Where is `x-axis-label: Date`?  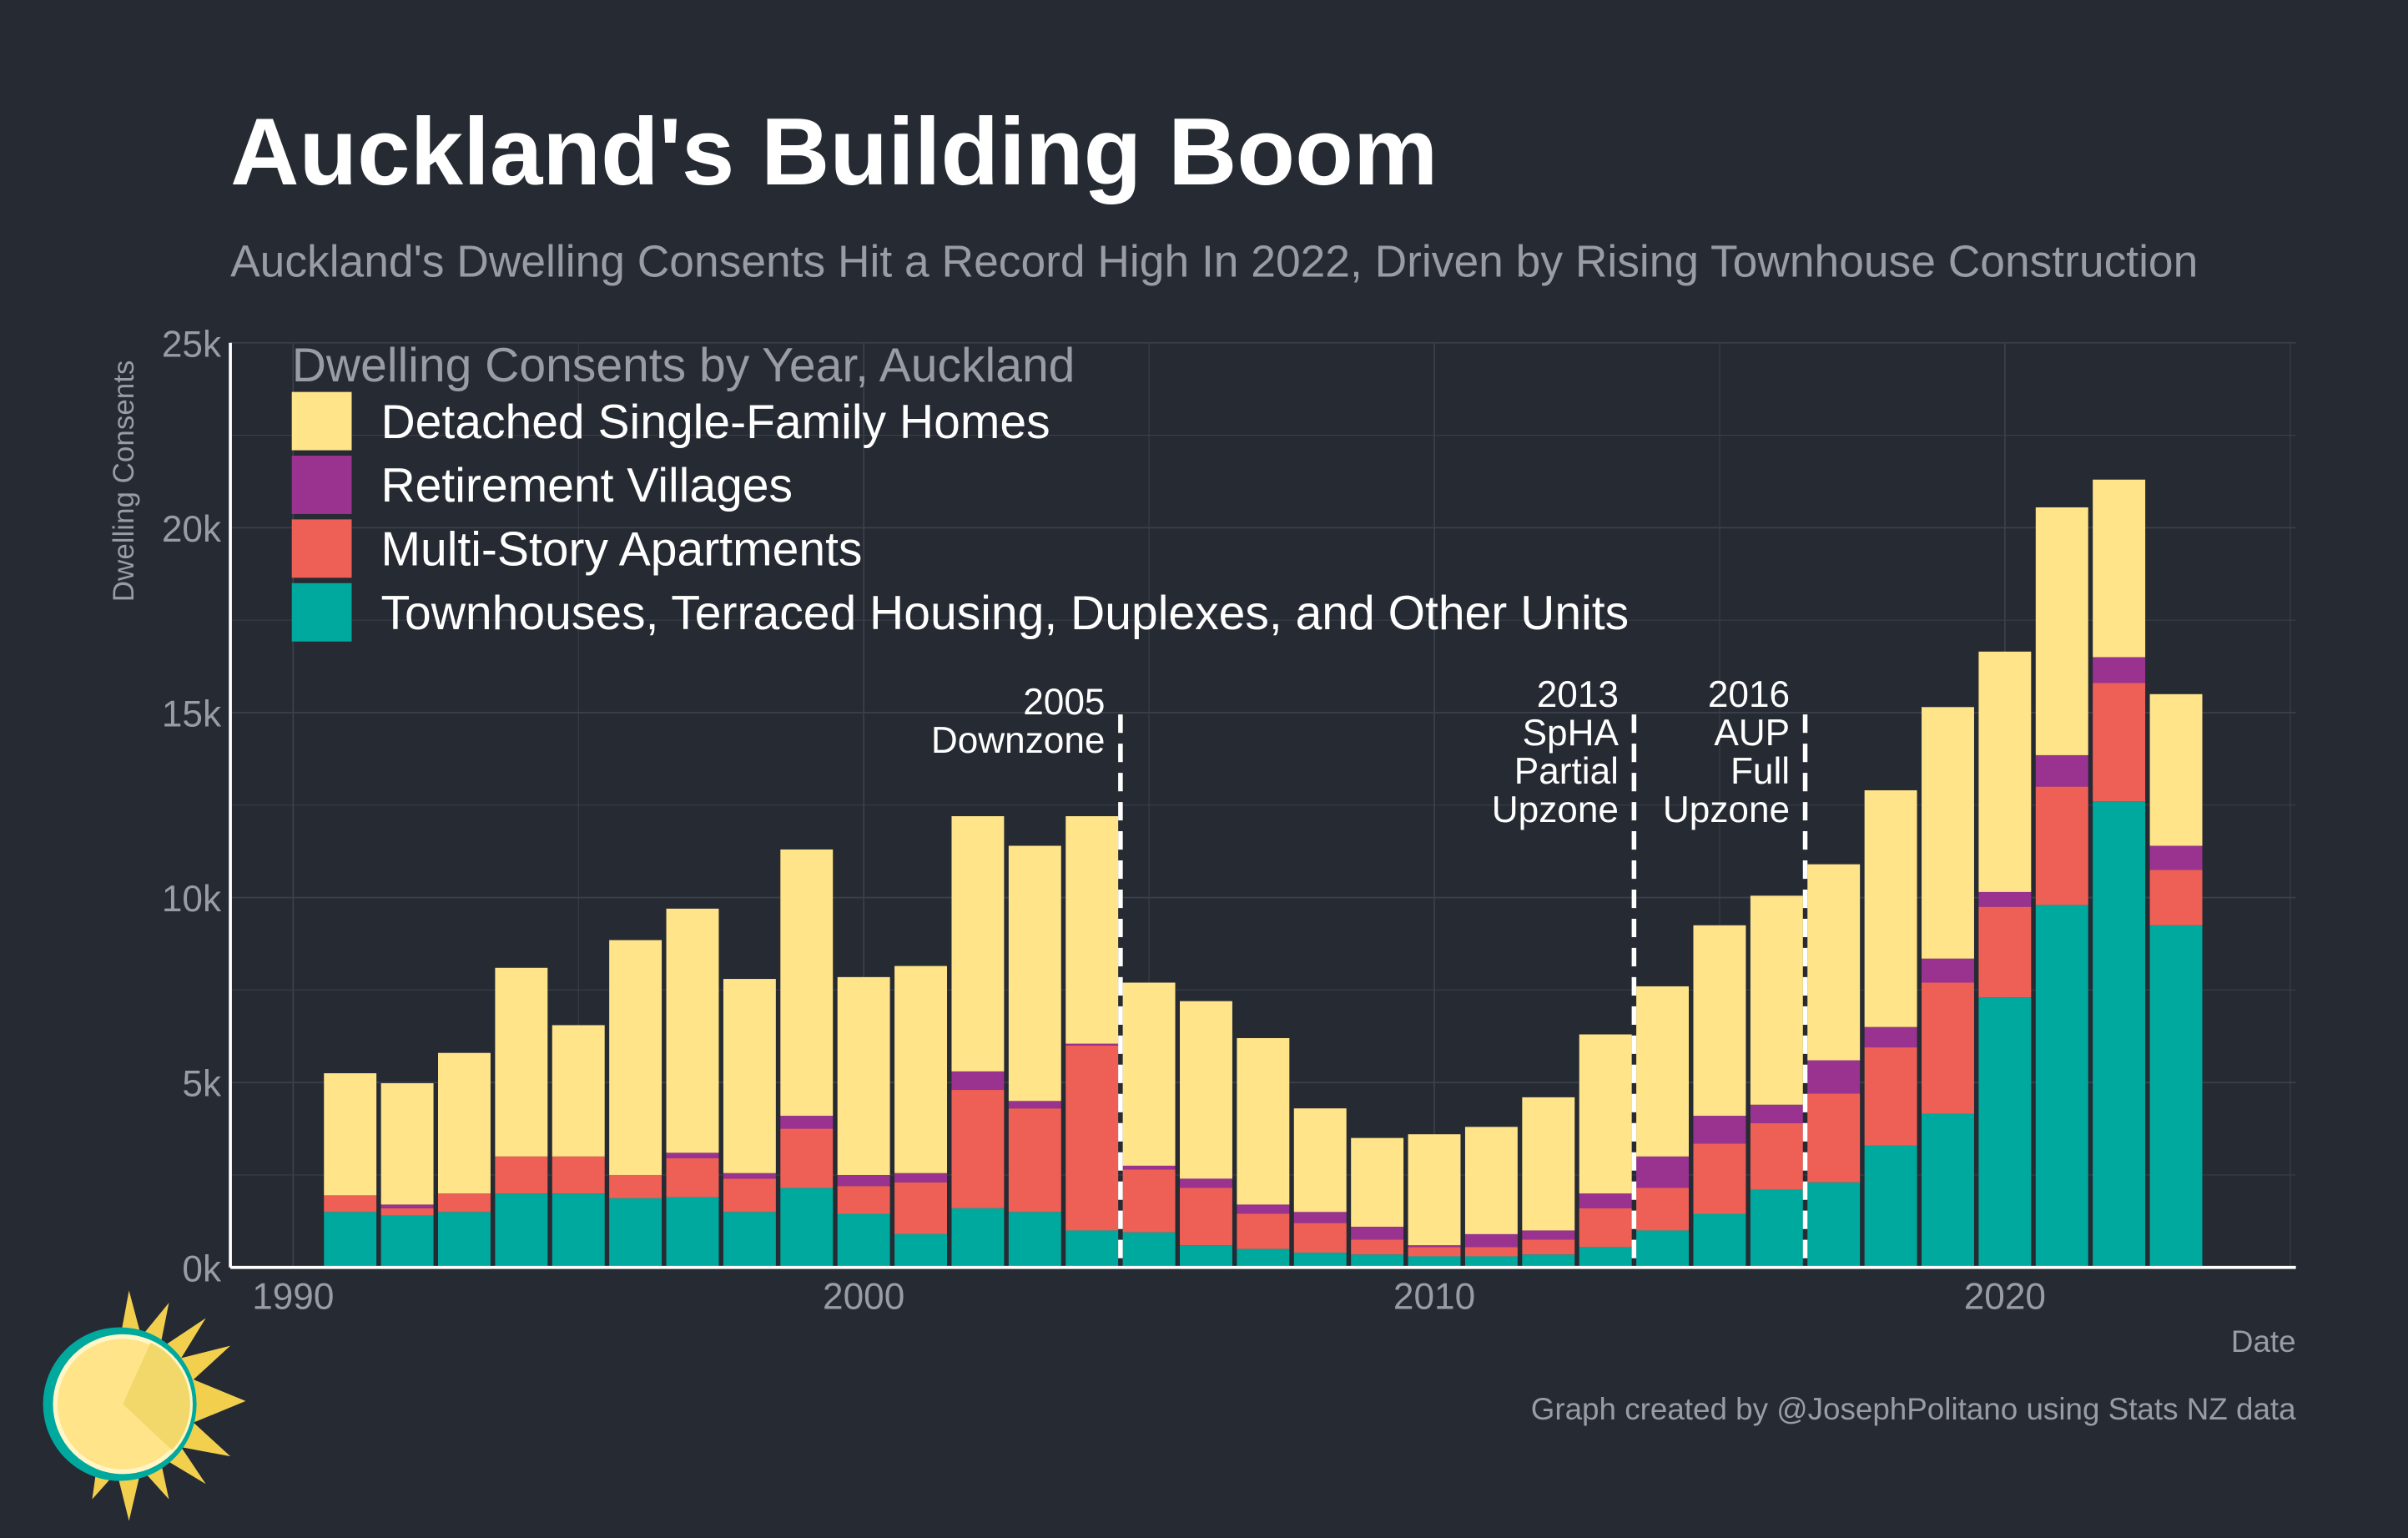
x-axis-label: Date is located at coordinates (2263, 1341).